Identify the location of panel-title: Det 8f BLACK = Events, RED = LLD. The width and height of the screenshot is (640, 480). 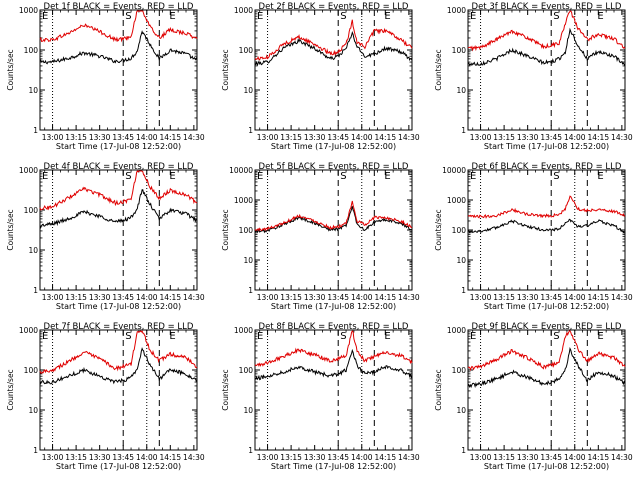
(334, 327).